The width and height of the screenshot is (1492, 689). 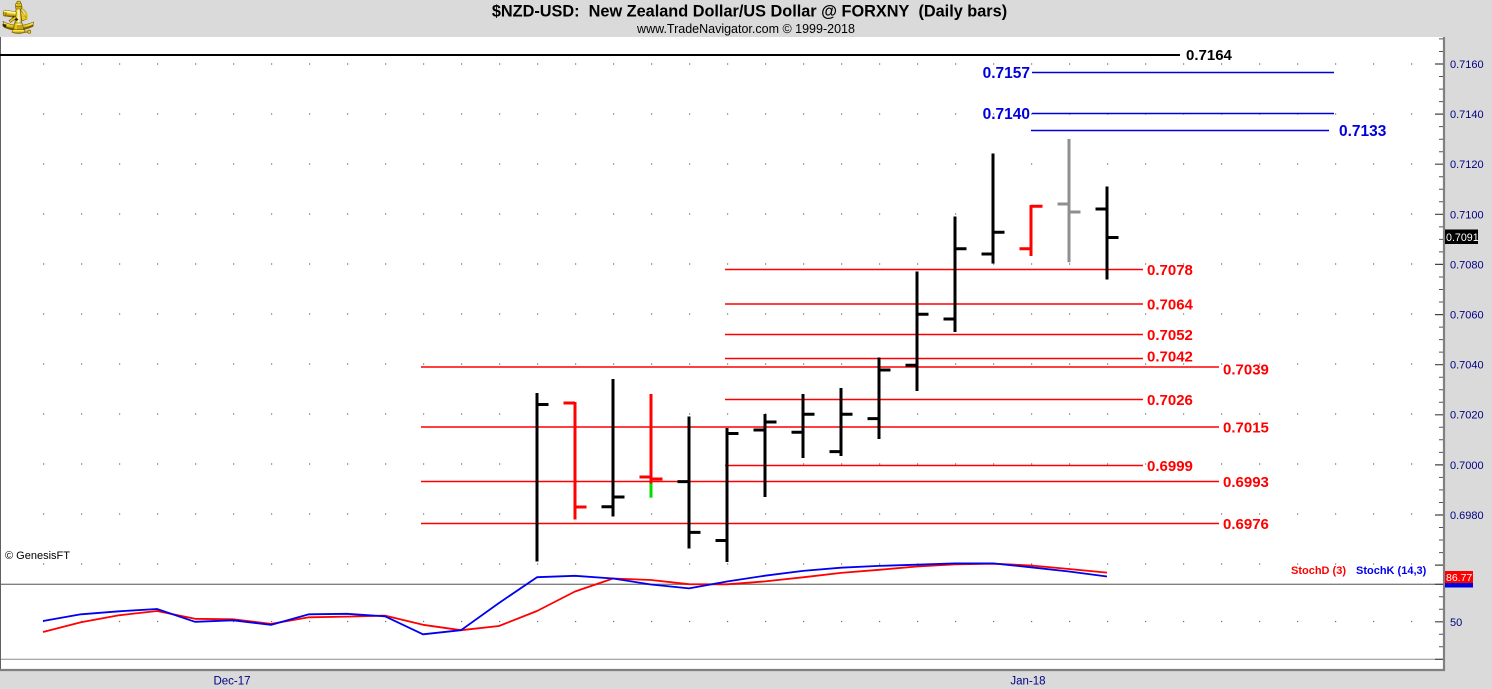 What do you see at coordinates (1170, 335) in the screenshot?
I see `svg-text: 0.7052` at bounding box center [1170, 335].